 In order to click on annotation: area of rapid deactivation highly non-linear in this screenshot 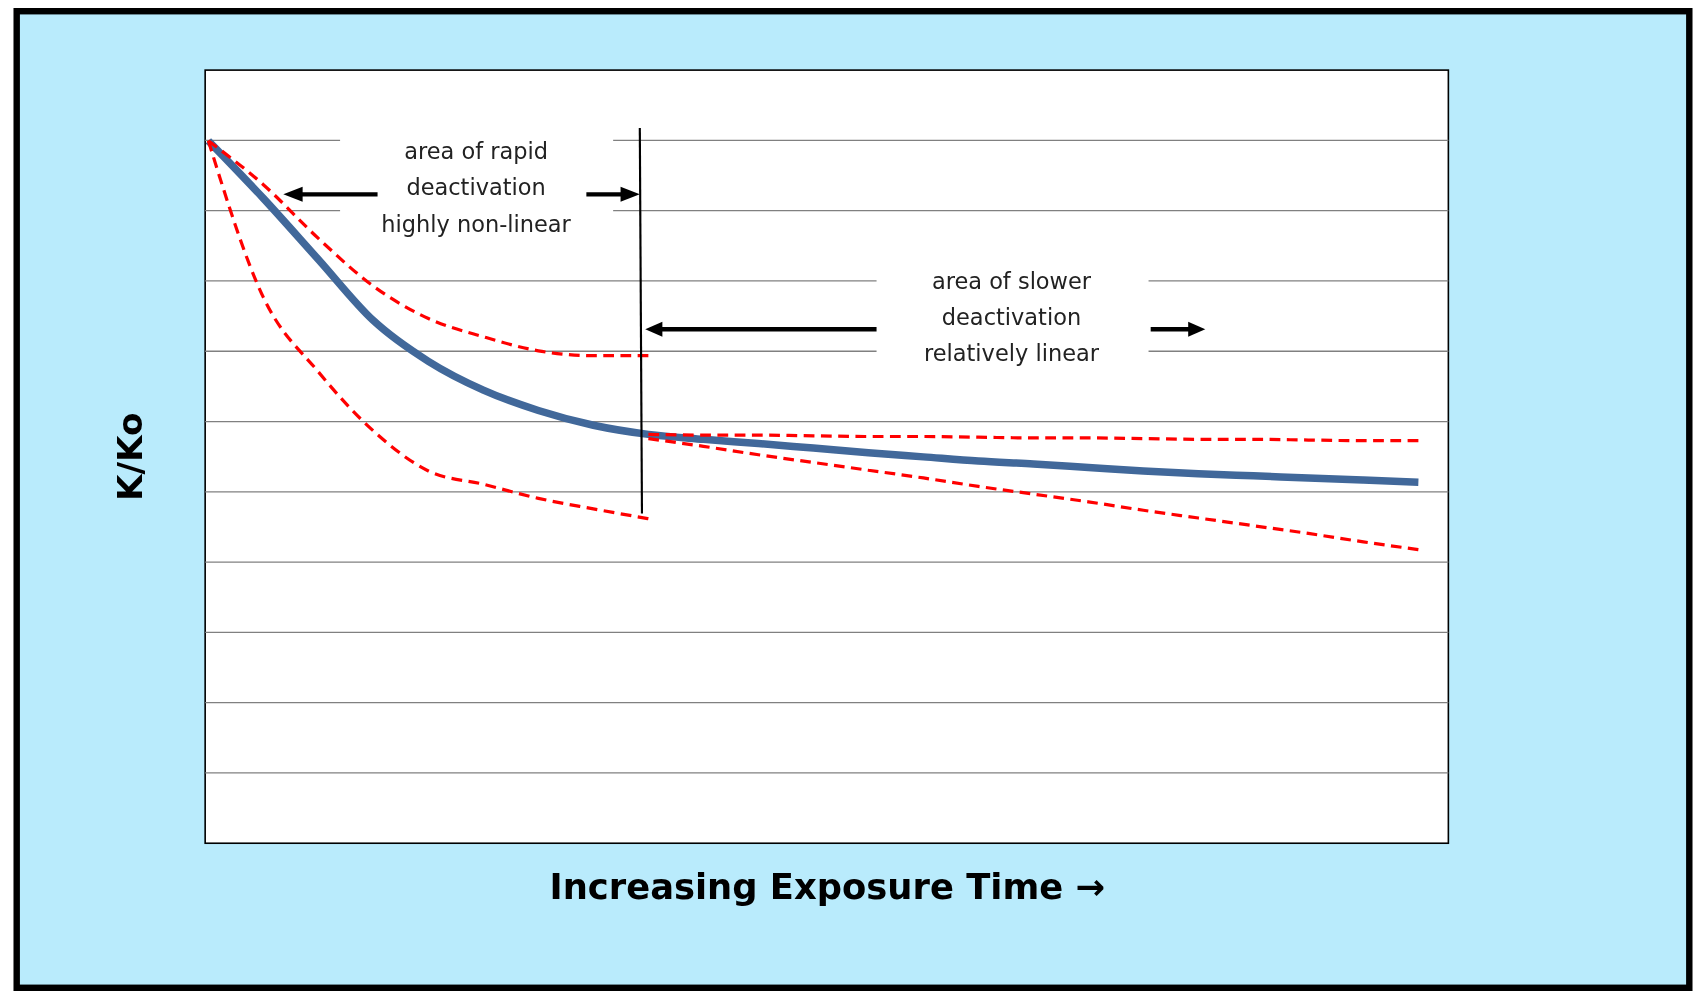, I will do `click(476, 187)`.